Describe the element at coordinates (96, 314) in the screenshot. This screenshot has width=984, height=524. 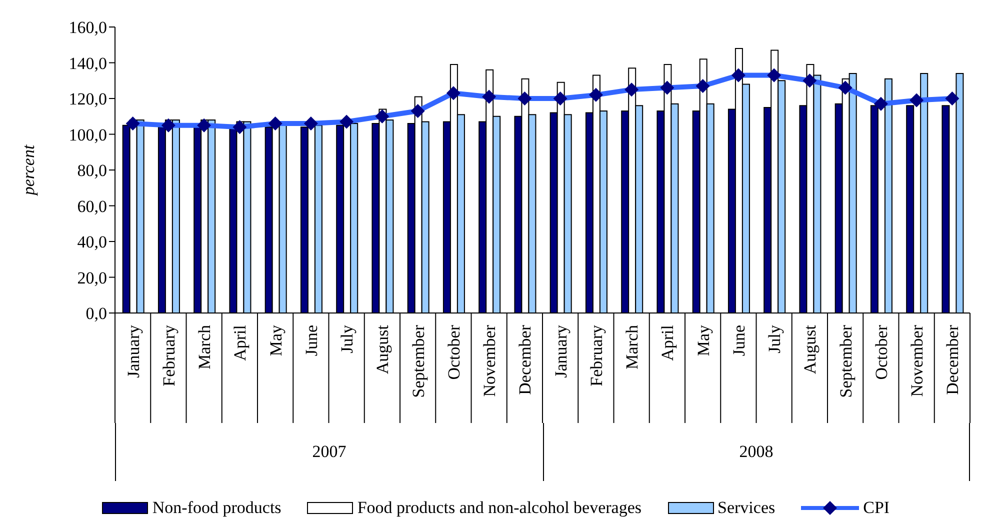
I see `y-tick-label: 0,0` at that location.